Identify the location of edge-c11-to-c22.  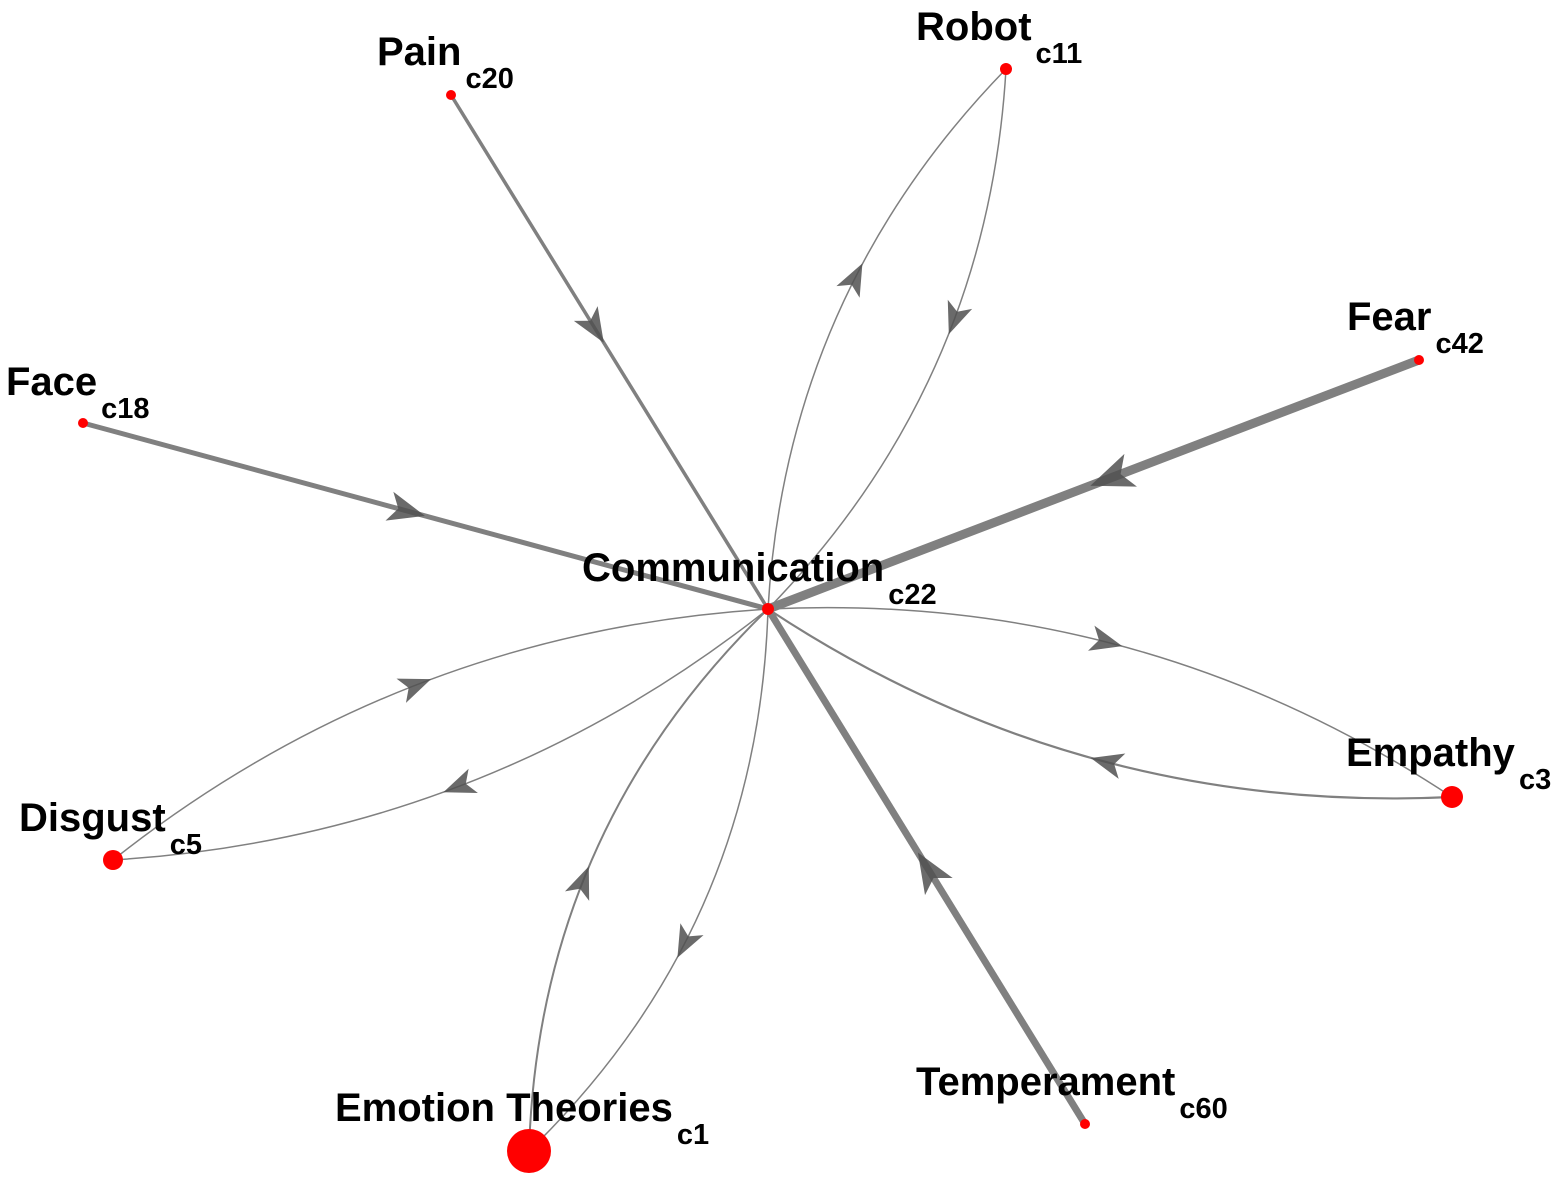
(887, 339).